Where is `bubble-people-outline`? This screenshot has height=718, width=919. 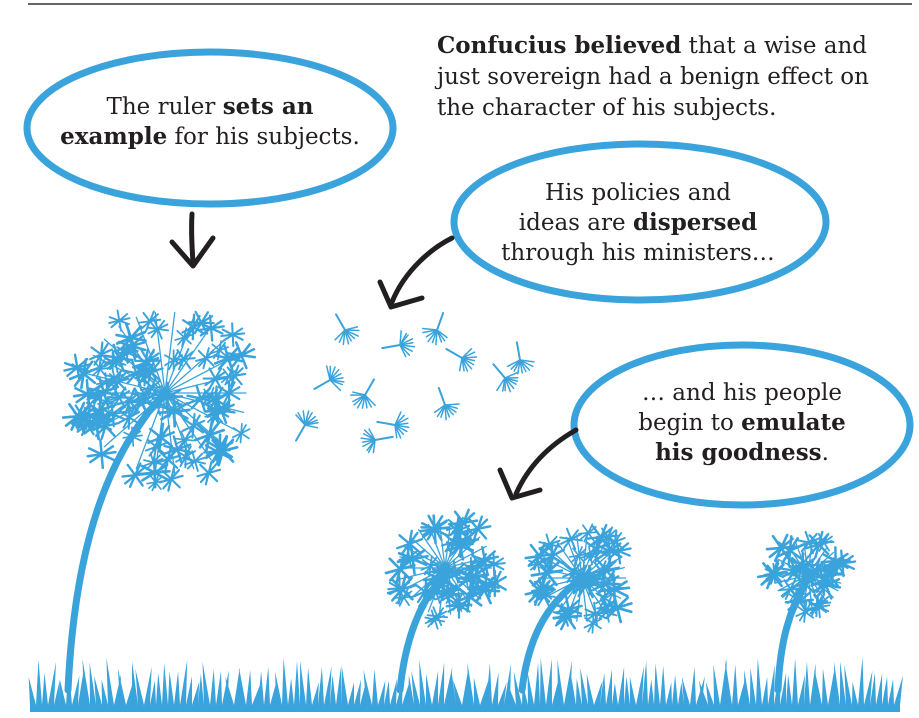
bubble-people-outline is located at coordinates (742, 425).